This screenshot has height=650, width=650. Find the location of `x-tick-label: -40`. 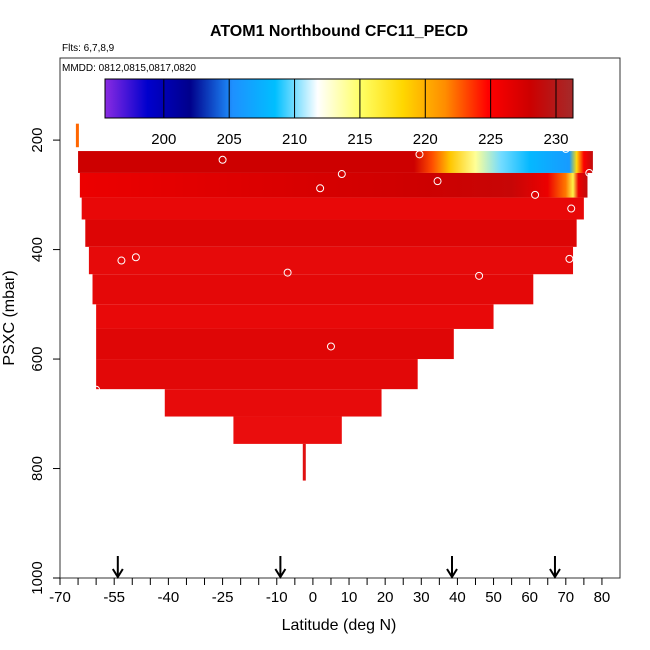

x-tick-label: -40 is located at coordinates (169, 597).